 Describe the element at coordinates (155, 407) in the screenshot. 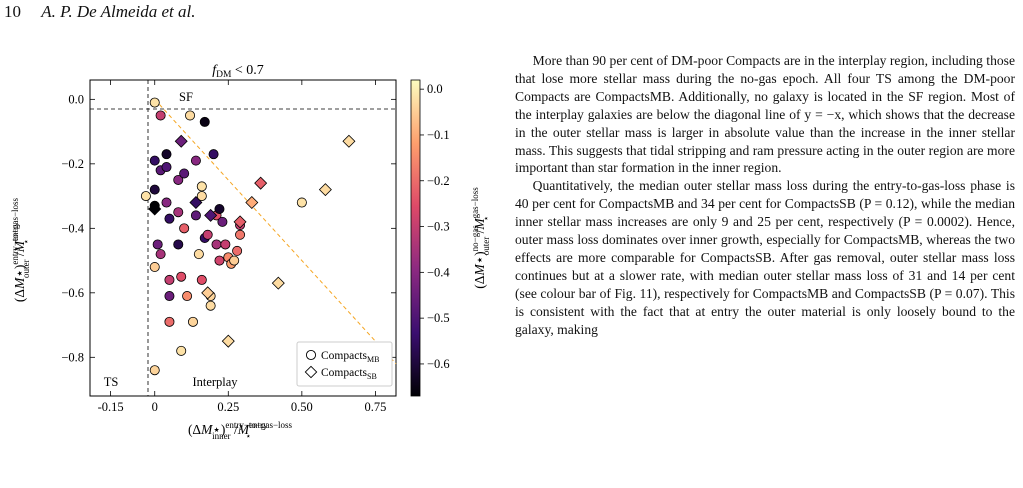

I see `x-tick-label: 0` at that location.